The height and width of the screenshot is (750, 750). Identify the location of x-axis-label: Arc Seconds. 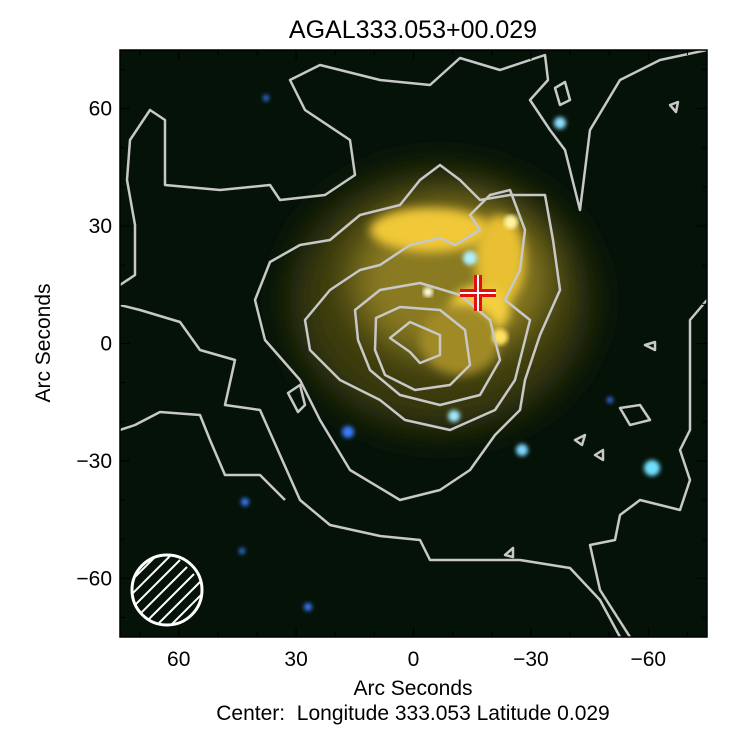
(412, 688).